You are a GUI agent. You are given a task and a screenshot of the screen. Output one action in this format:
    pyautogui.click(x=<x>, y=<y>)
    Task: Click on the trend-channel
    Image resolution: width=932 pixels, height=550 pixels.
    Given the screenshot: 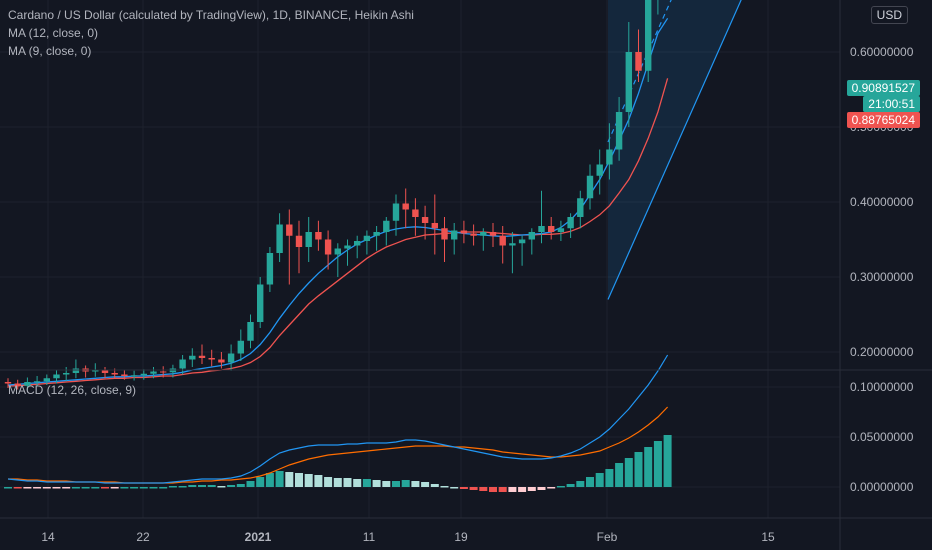 What is the action you would take?
    pyautogui.click(x=674, y=150)
    